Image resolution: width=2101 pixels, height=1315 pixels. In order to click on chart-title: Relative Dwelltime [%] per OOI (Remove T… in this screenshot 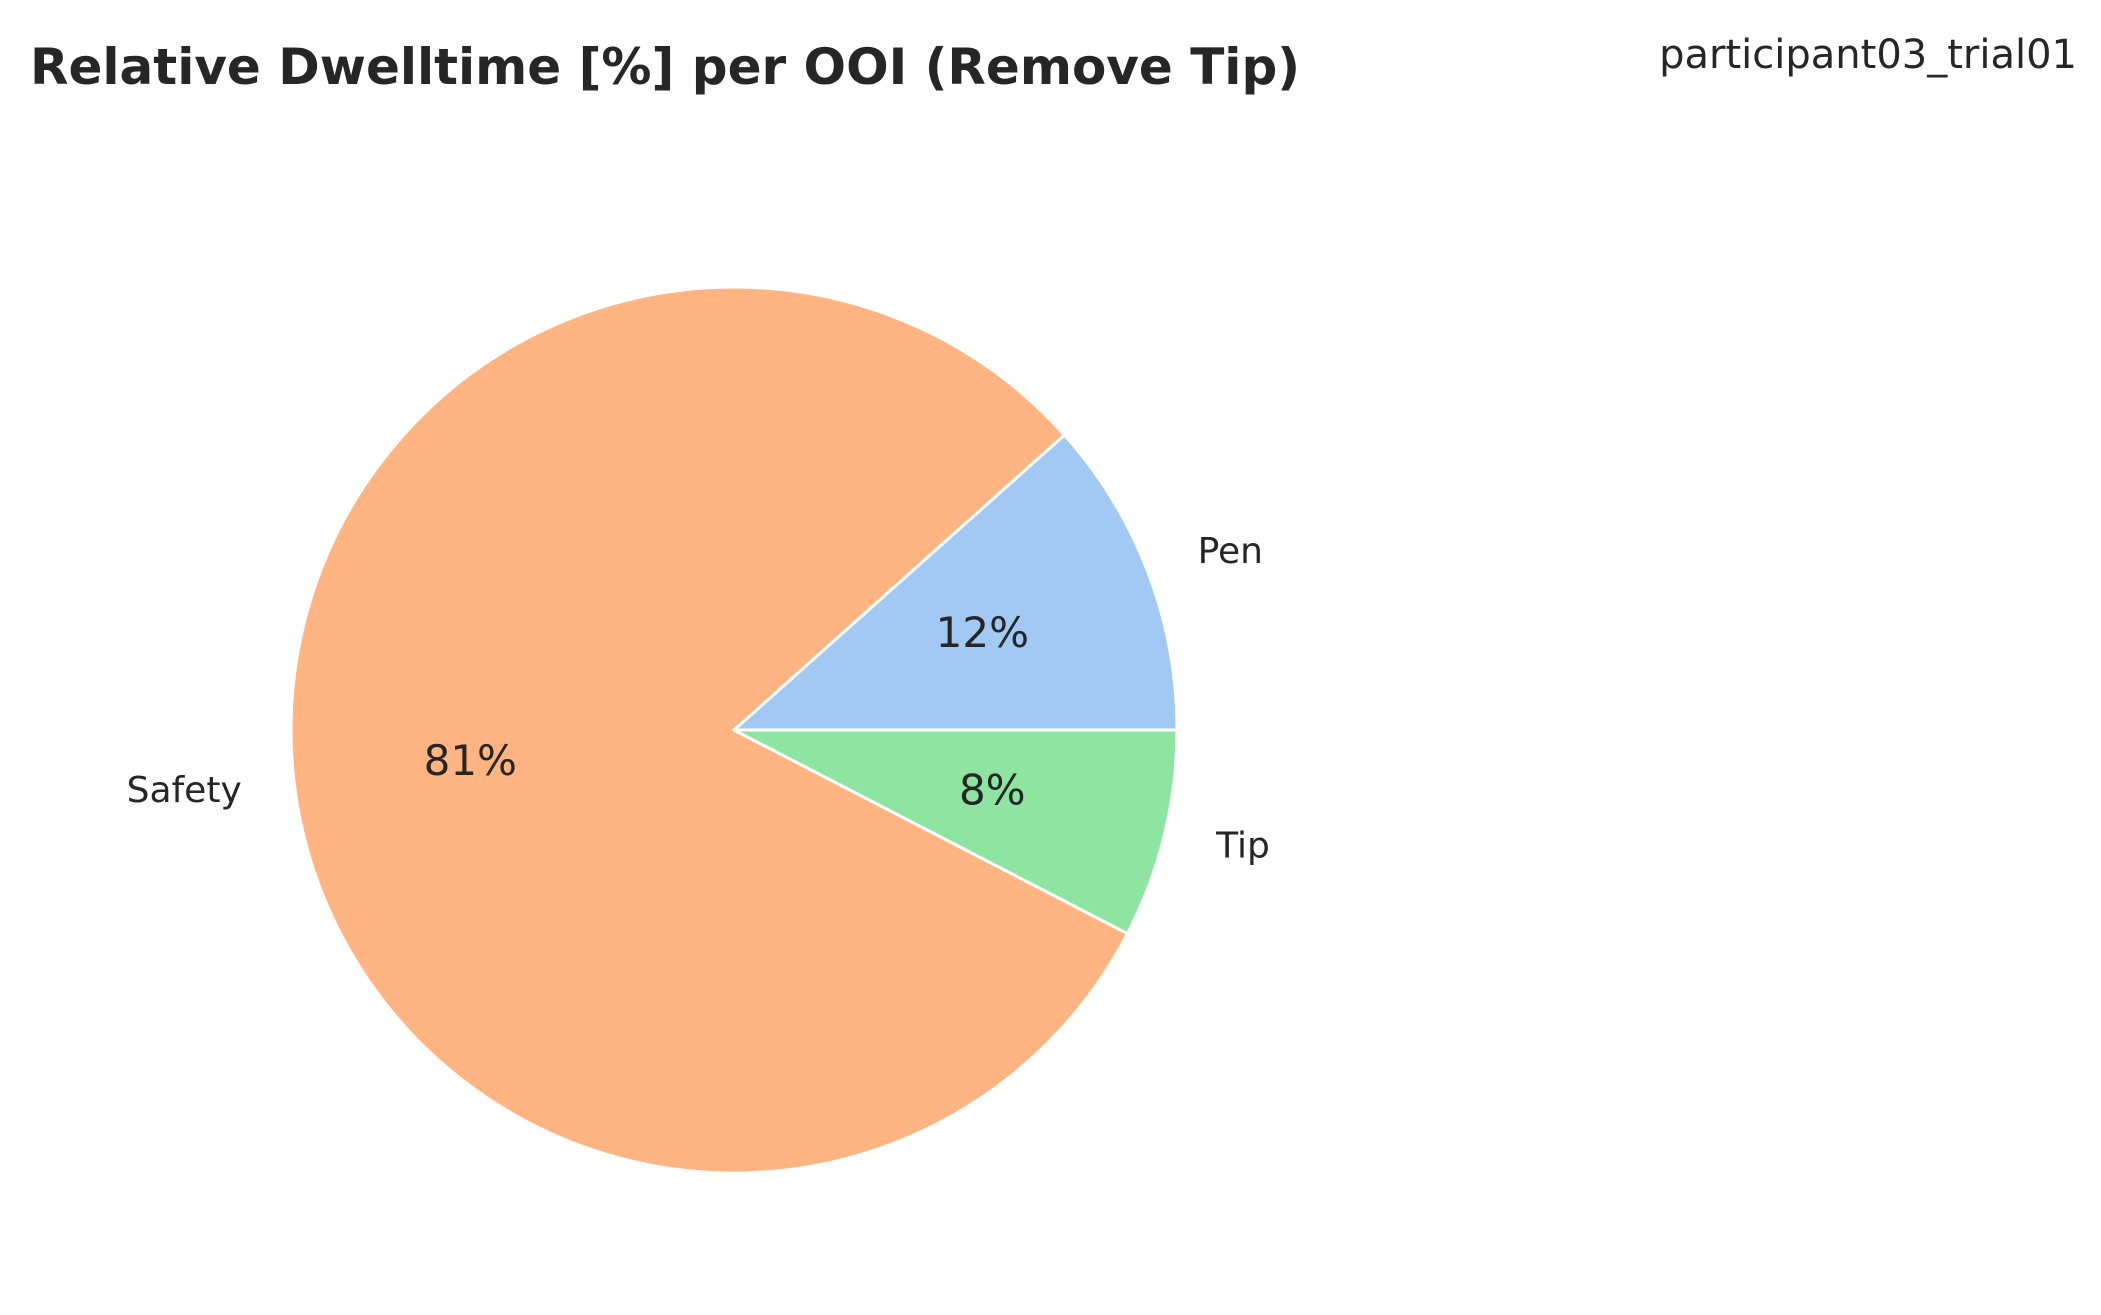, I will do `click(665, 67)`.